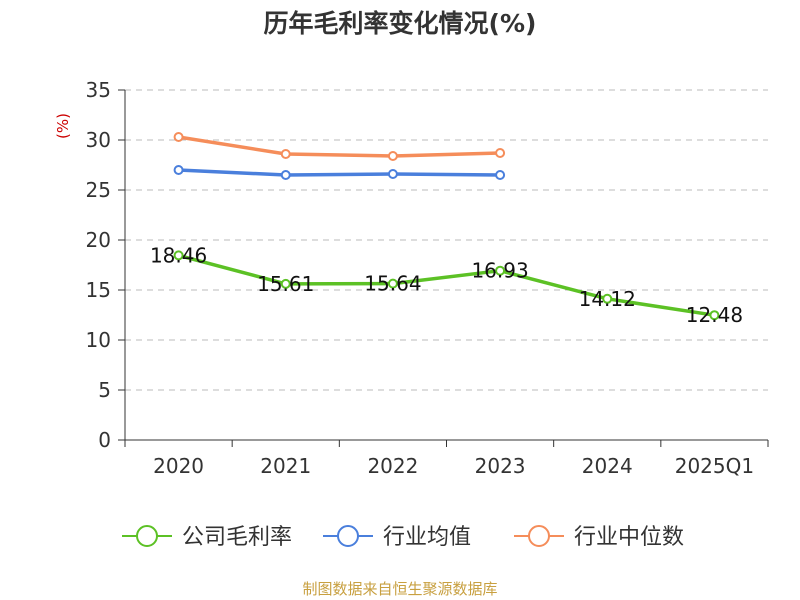  Describe the element at coordinates (714, 466) in the screenshot. I see `x-tick-label: 2025Q1` at that location.